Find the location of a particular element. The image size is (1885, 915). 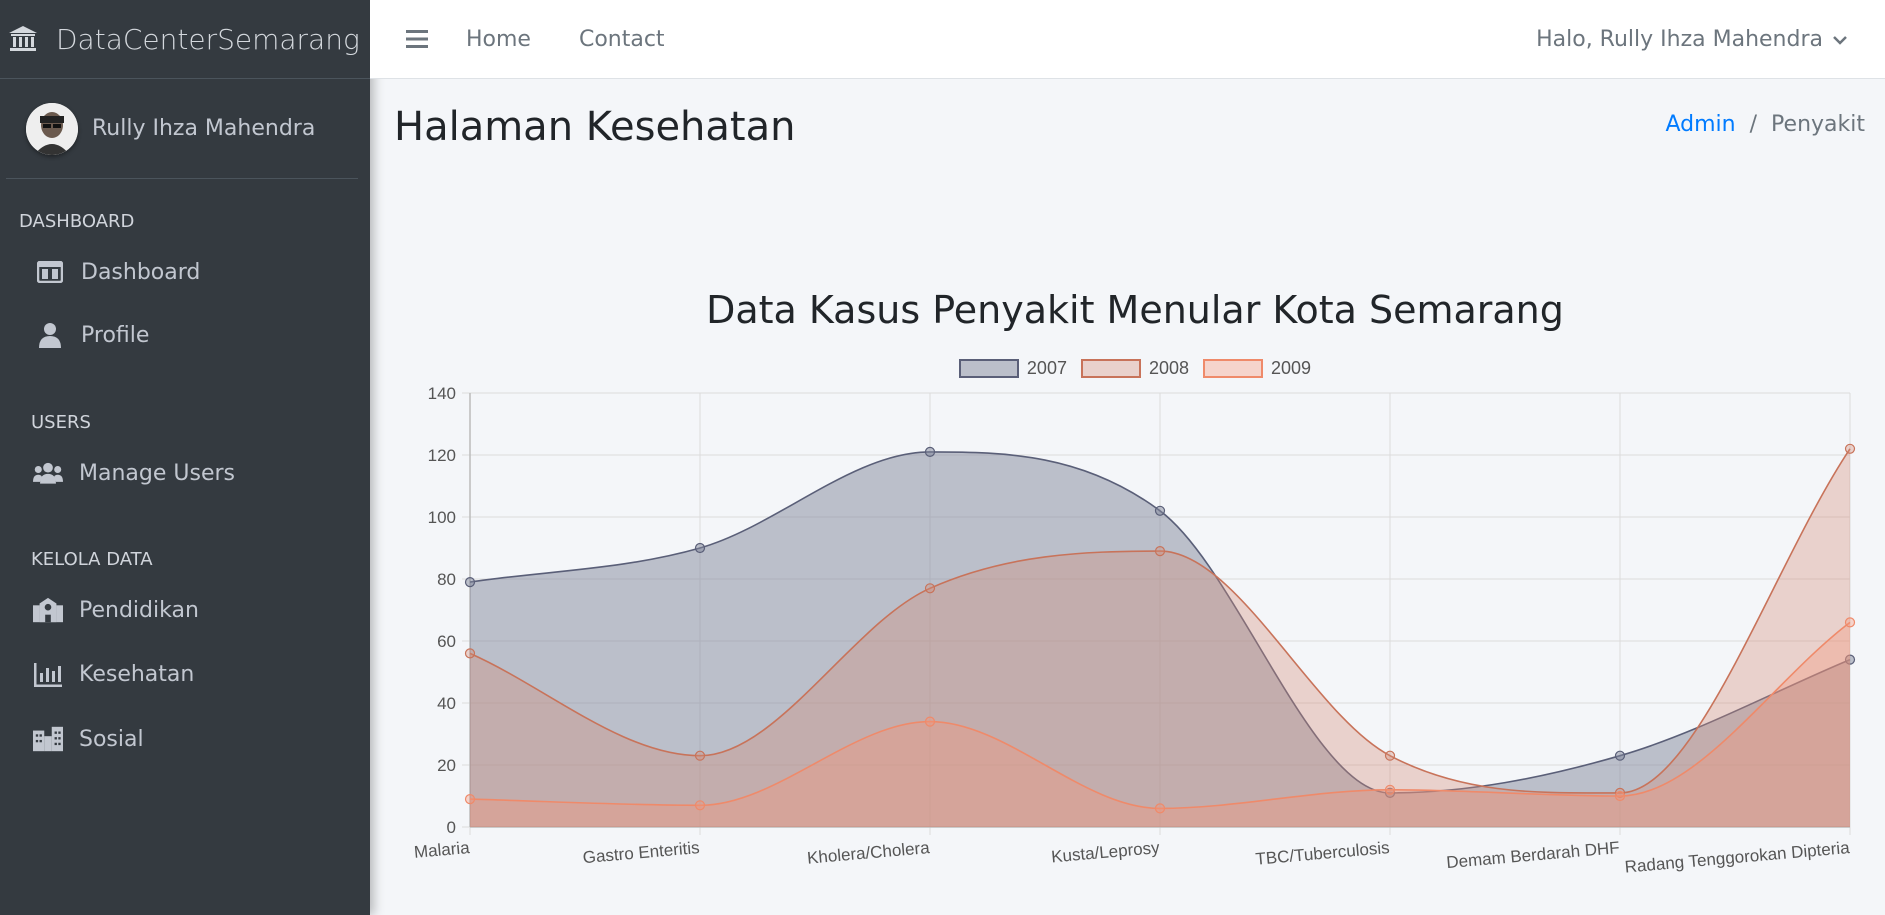

users-icon is located at coordinates (48, 473).